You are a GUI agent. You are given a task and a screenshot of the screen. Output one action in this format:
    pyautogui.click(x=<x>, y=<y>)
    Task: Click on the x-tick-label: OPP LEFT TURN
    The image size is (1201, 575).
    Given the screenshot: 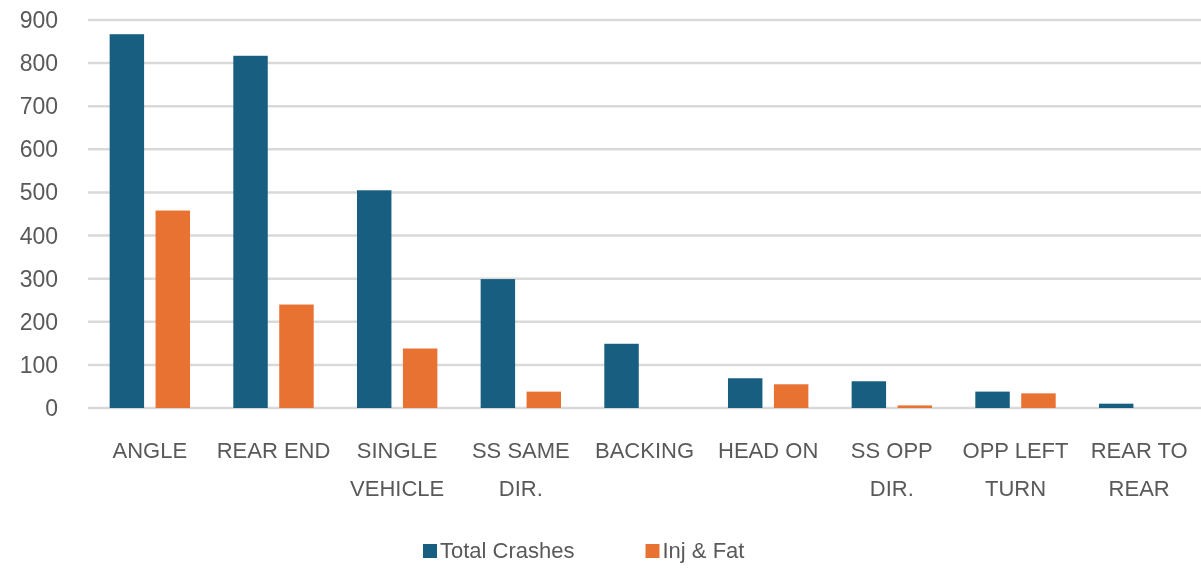 What is the action you would take?
    pyautogui.click(x=1015, y=469)
    